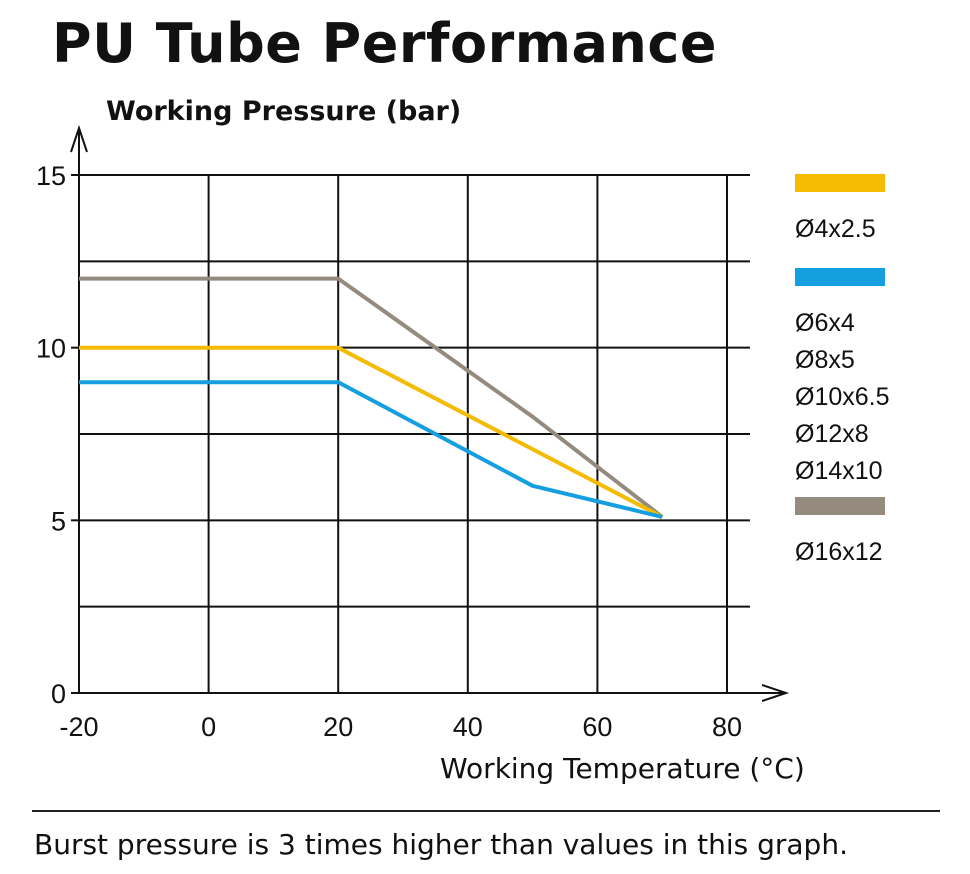 This screenshot has height=874, width=970. Describe the element at coordinates (842, 397) in the screenshot. I see `legend-label: Ø10x6.5` at that location.